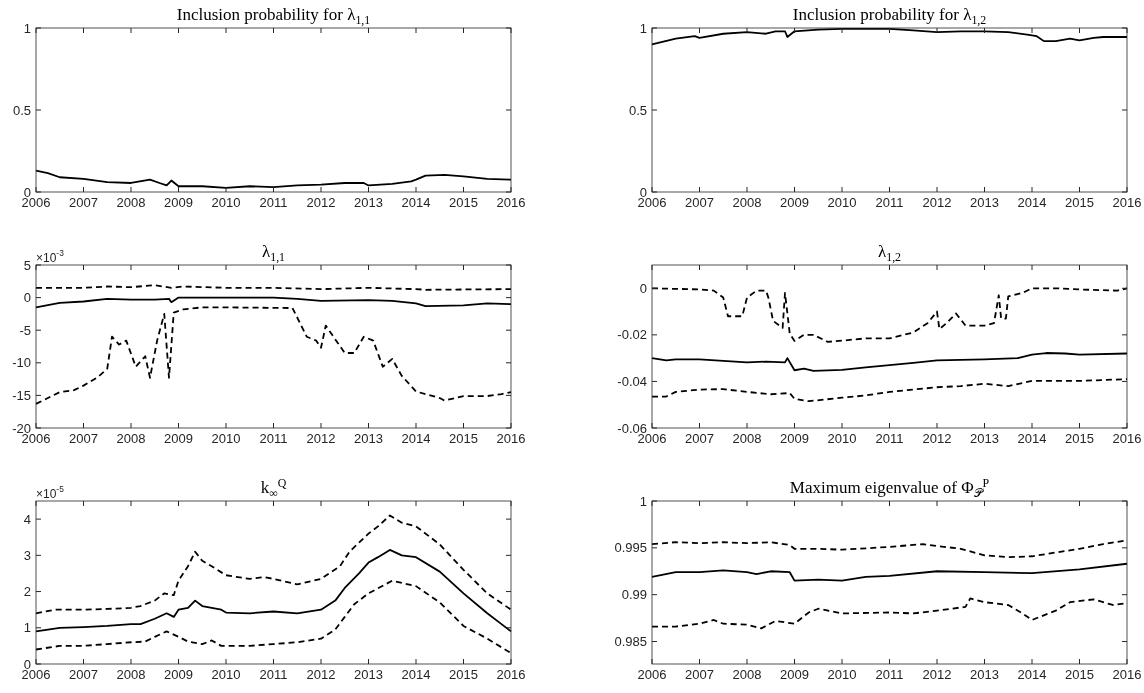 This screenshot has height=693, width=1144. What do you see at coordinates (21, 363) in the screenshot?
I see `y-tick-label: -10` at bounding box center [21, 363].